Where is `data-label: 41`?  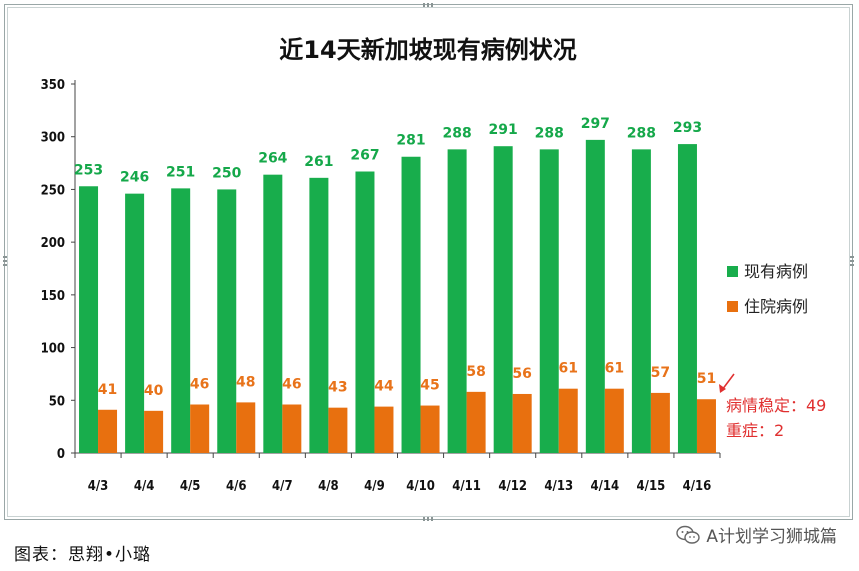 data-label: 41 is located at coordinates (107, 390).